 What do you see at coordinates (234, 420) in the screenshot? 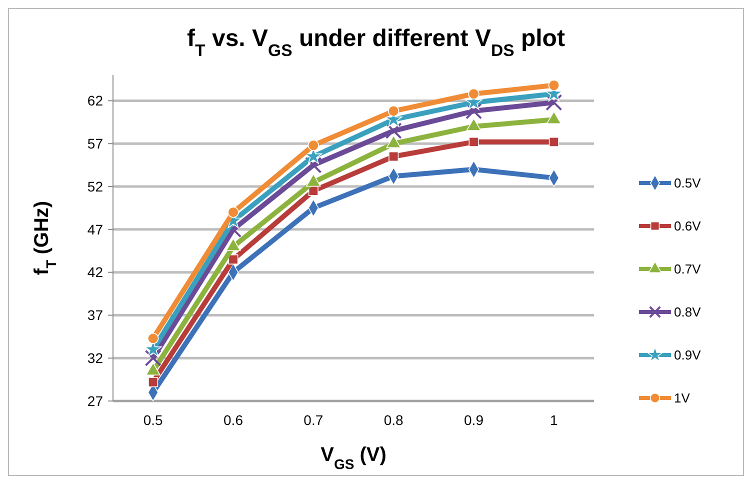
I see `x-tick-label: 0.6` at bounding box center [234, 420].